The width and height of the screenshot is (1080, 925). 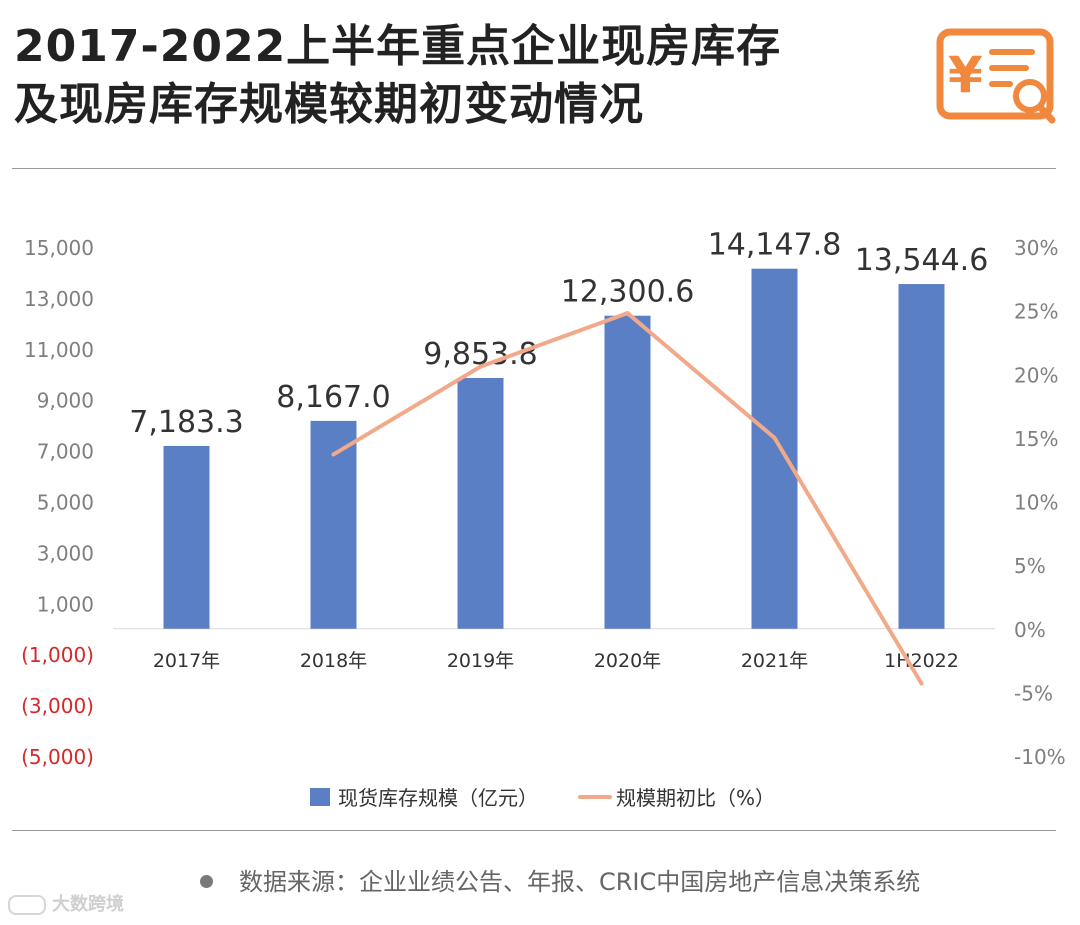 What do you see at coordinates (206, 881) in the screenshot?
I see `bullet-icon` at bounding box center [206, 881].